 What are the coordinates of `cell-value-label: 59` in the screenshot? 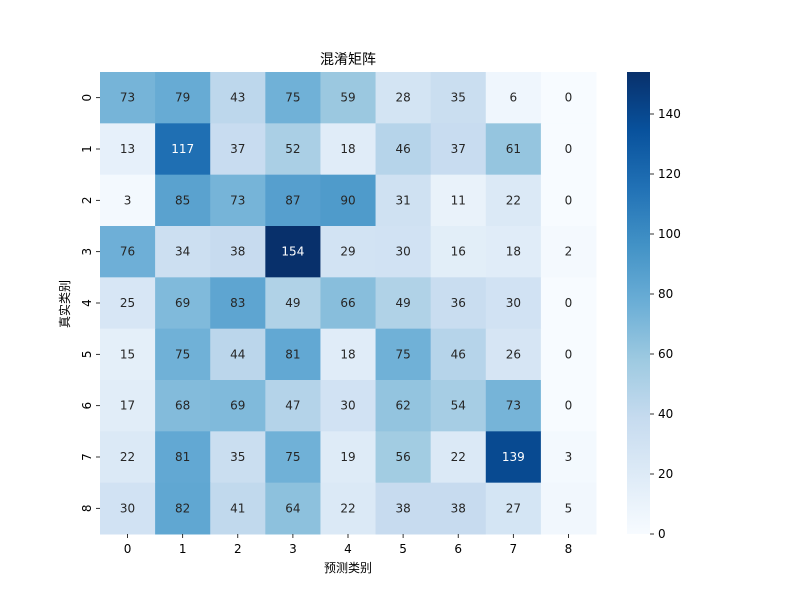 It's located at (347, 98).